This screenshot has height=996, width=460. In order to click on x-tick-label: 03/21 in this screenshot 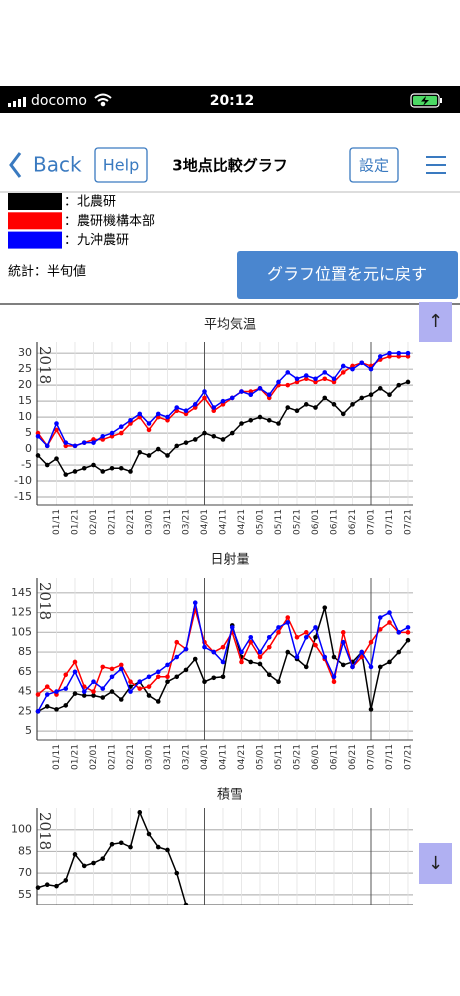, I will do `click(187, 757)`.